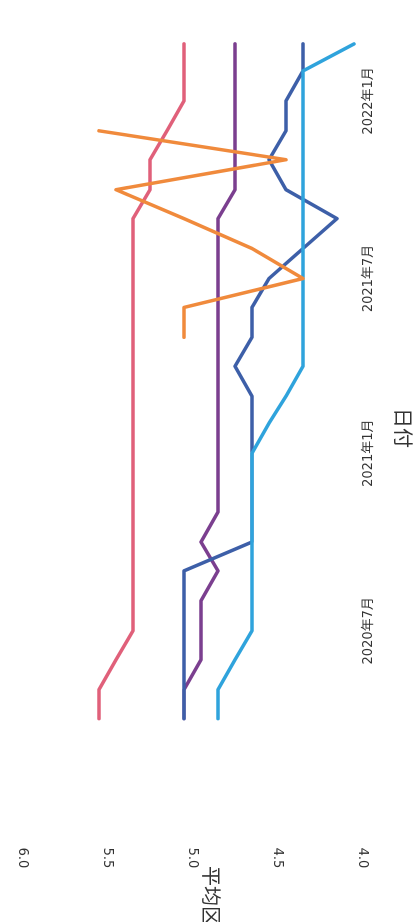 Image resolution: width=419 pixels, height=922 pixels. Describe the element at coordinates (211, 894) in the screenshot. I see `y-axis-title: 平均区分` at that location.